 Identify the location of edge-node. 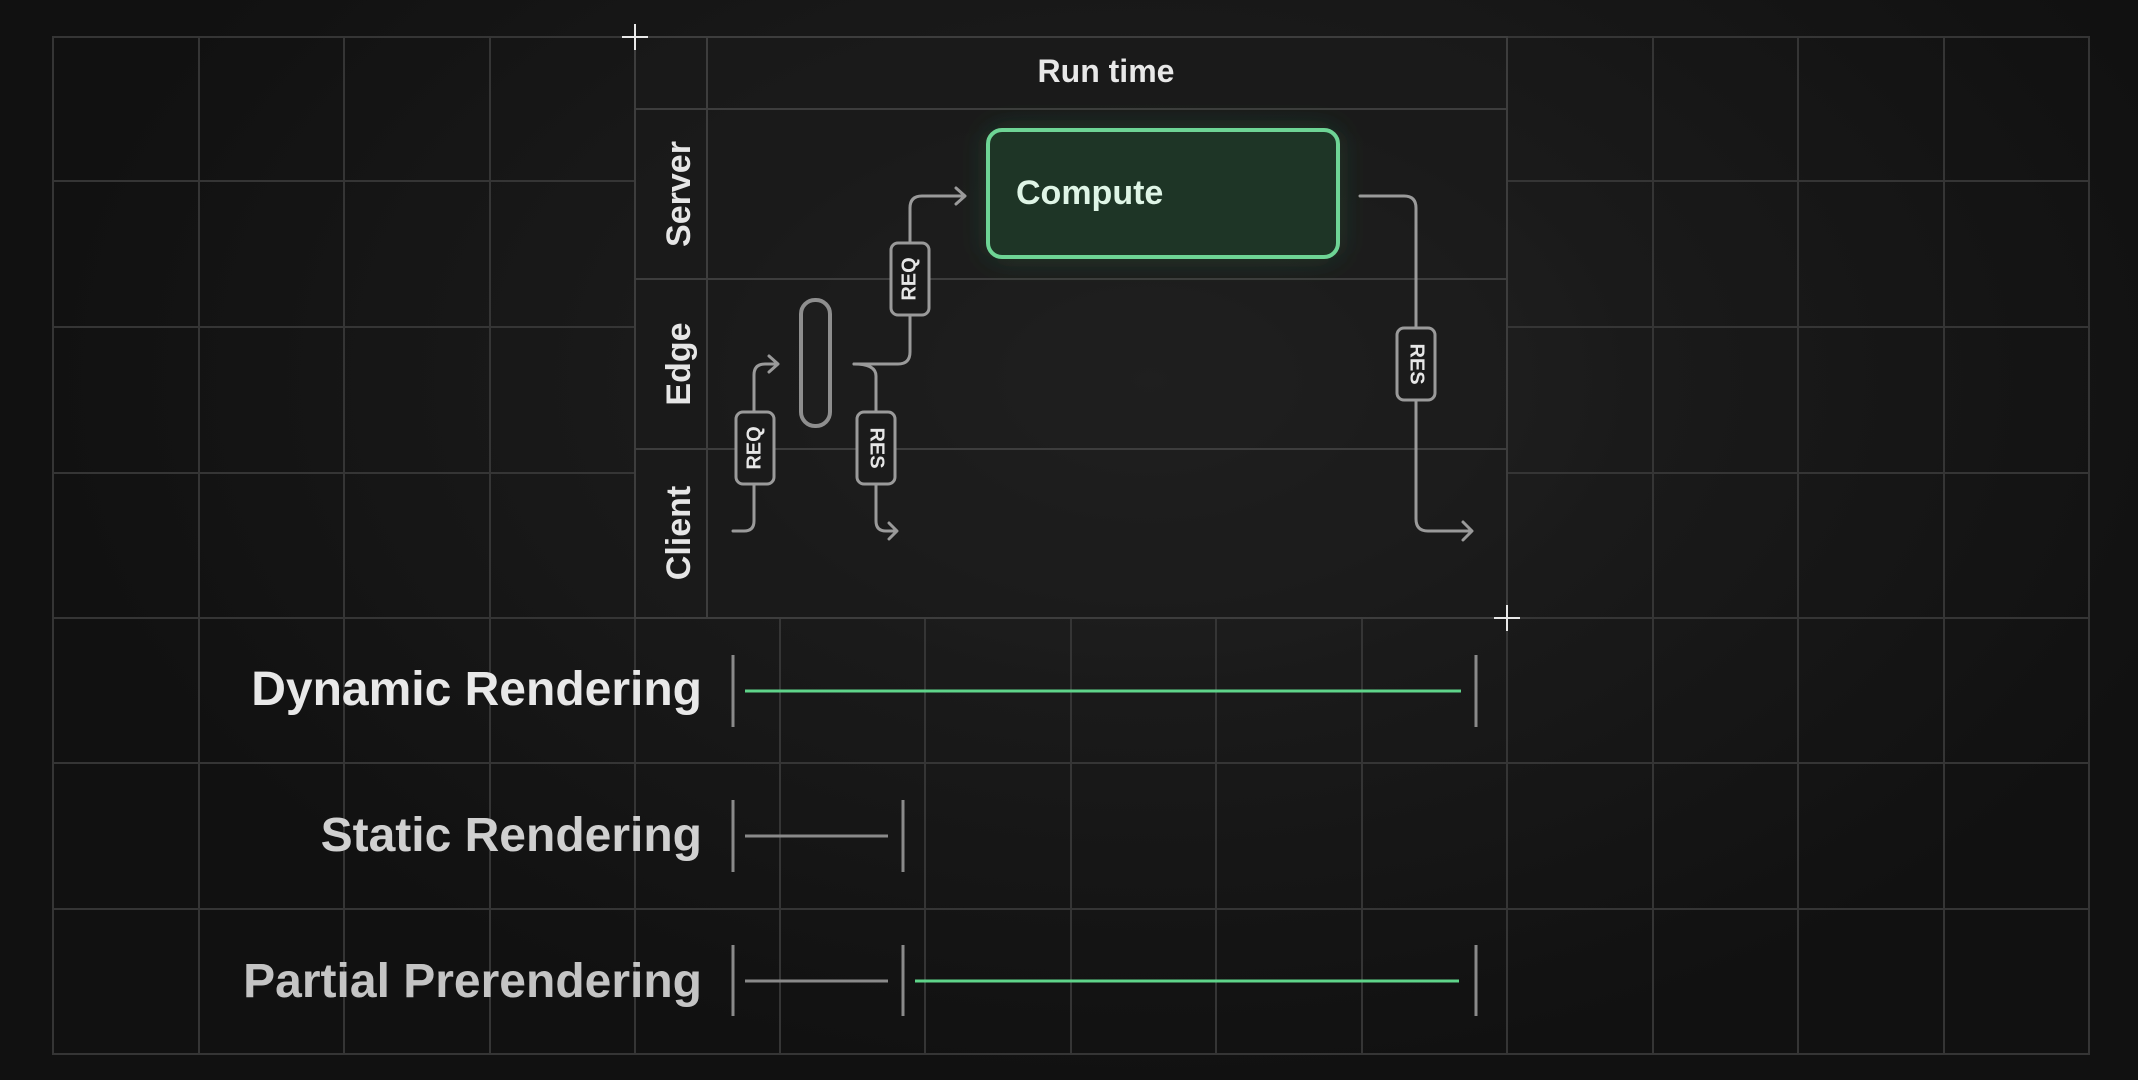
(815, 363).